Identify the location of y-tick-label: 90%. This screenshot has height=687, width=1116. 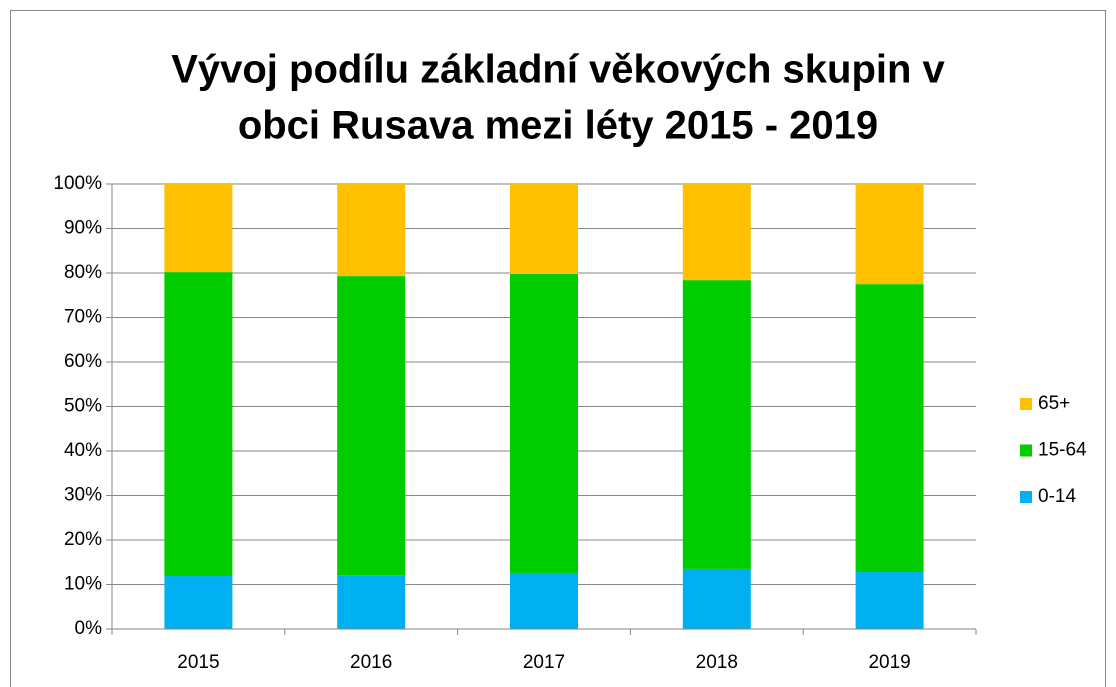
(83, 228).